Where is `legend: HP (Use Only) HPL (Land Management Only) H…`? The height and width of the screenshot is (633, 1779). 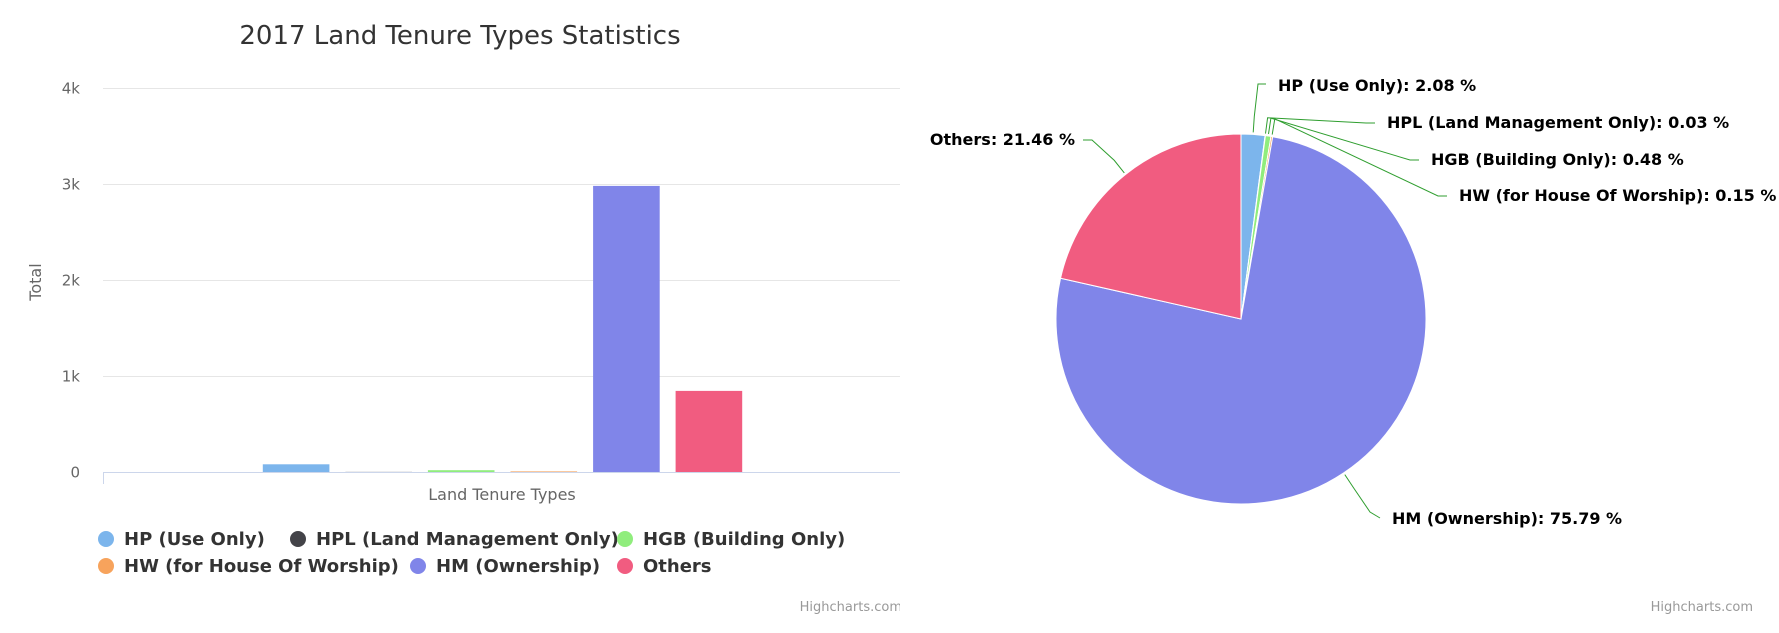 legend: HP (Use Only) HPL (Land Management Only) H… is located at coordinates (471, 553).